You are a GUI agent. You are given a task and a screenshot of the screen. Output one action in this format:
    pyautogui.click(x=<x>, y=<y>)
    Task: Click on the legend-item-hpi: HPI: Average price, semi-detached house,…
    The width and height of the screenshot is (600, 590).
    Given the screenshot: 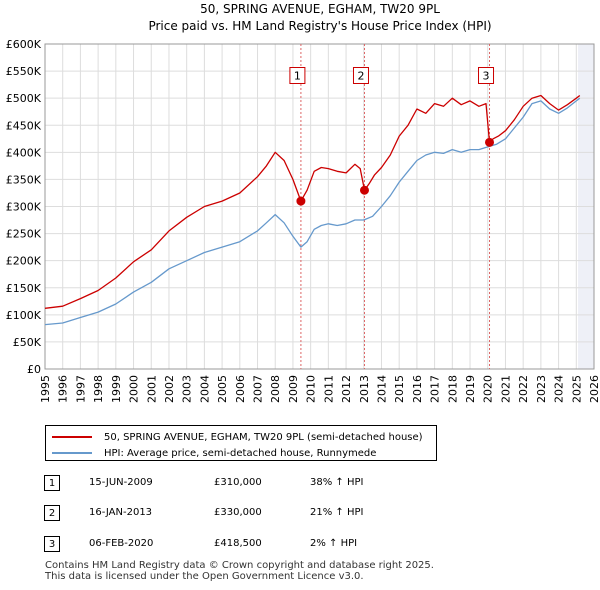 What is the action you would take?
    pyautogui.click(x=214, y=453)
    